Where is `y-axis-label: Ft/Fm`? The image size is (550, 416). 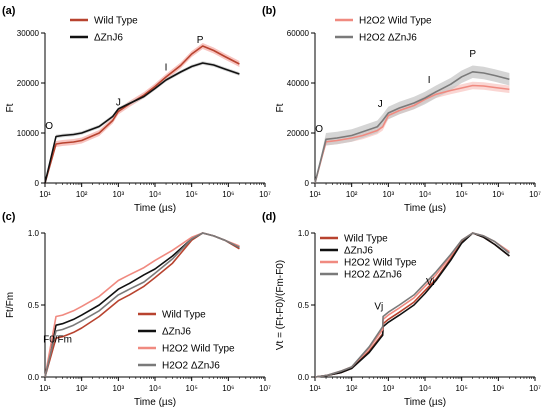
y-axis-label: Ft/Fm is located at coordinates (10, 305).